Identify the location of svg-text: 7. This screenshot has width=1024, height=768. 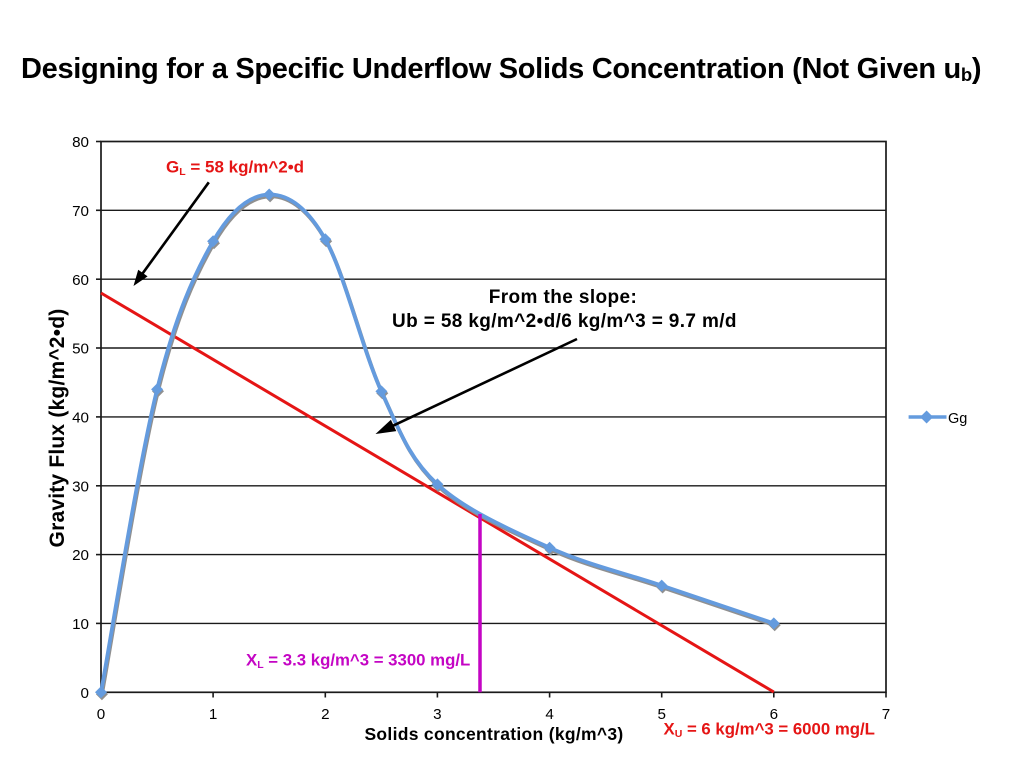
(886, 714).